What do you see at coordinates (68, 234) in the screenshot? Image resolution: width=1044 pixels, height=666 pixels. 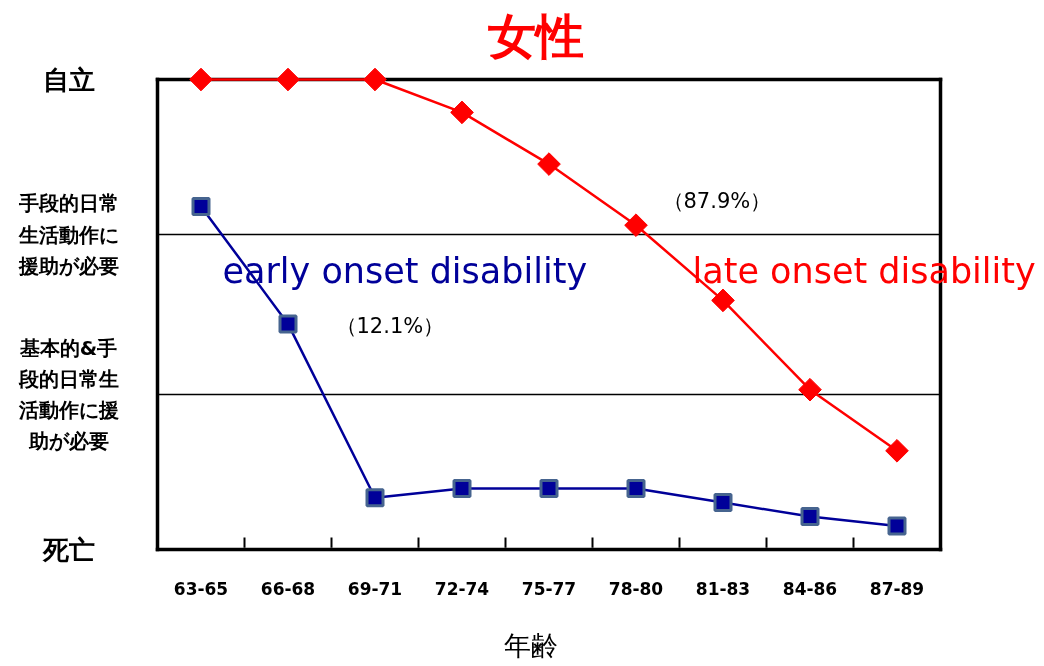 I see `ref-line-label: 手段的日常生活動作に援助が必要` at bounding box center [68, 234].